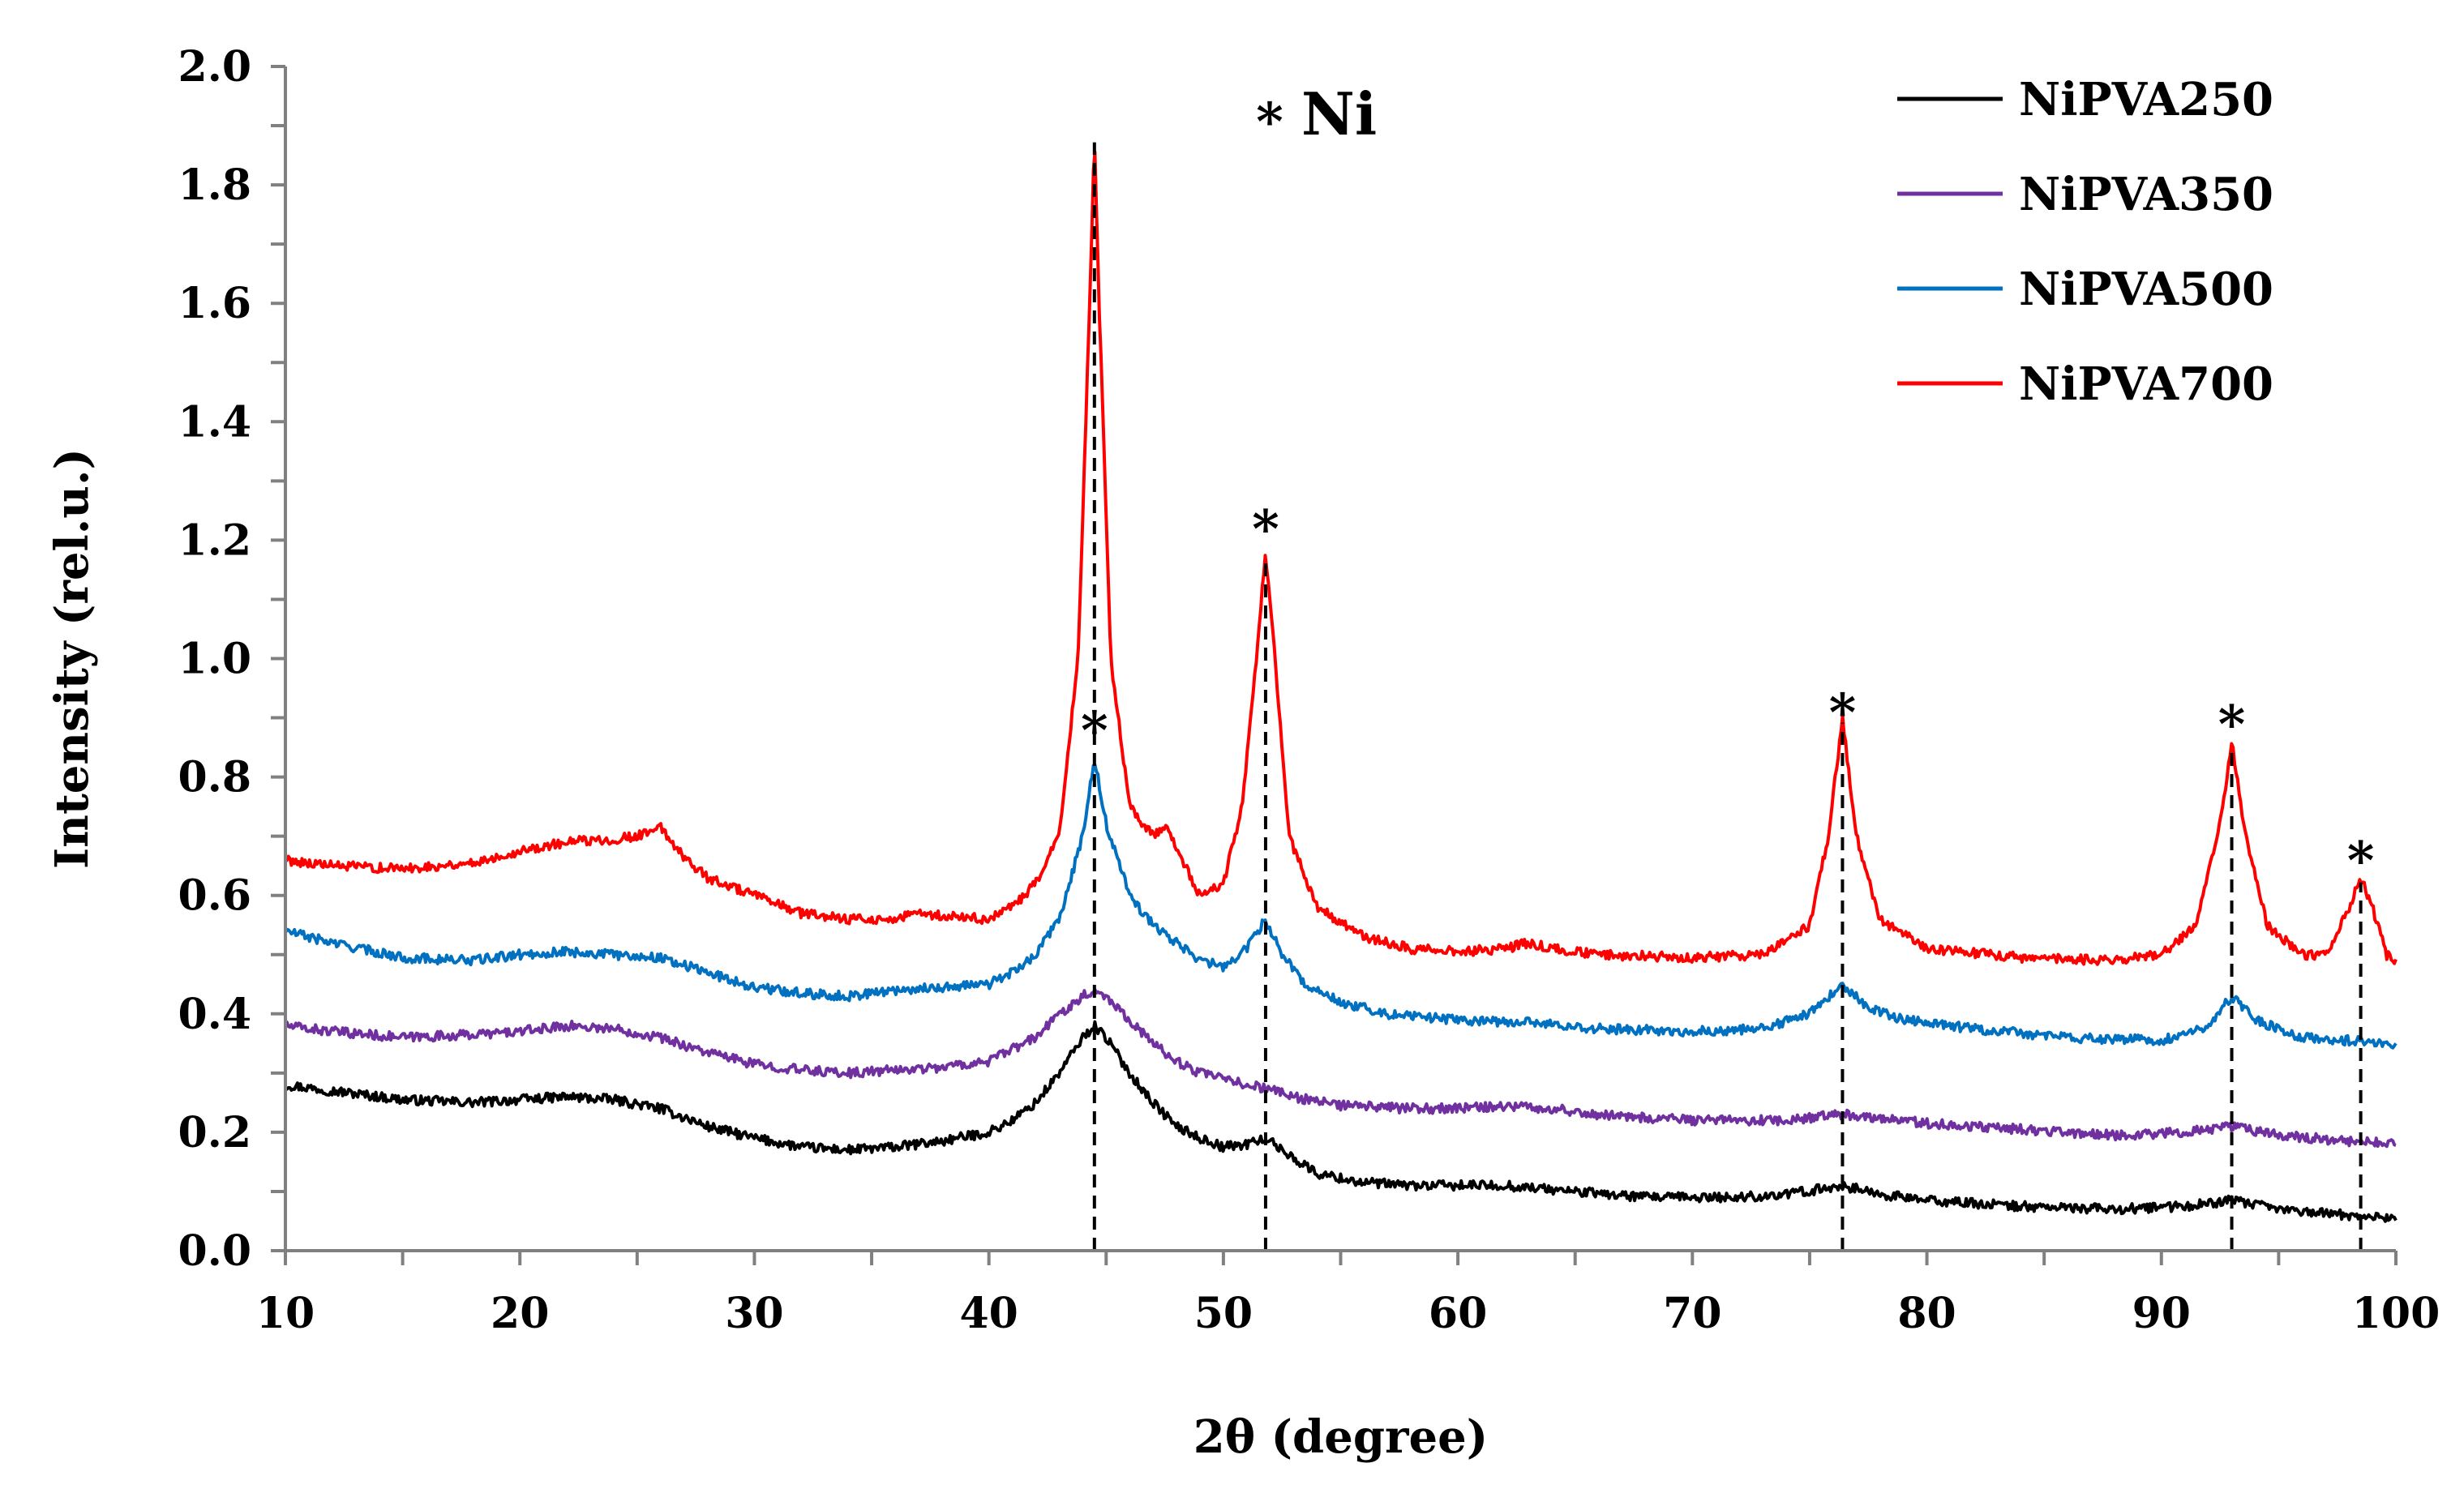 The image size is (2464, 1506). What do you see at coordinates (285, 1313) in the screenshot?
I see `x-tick-label: 10` at bounding box center [285, 1313].